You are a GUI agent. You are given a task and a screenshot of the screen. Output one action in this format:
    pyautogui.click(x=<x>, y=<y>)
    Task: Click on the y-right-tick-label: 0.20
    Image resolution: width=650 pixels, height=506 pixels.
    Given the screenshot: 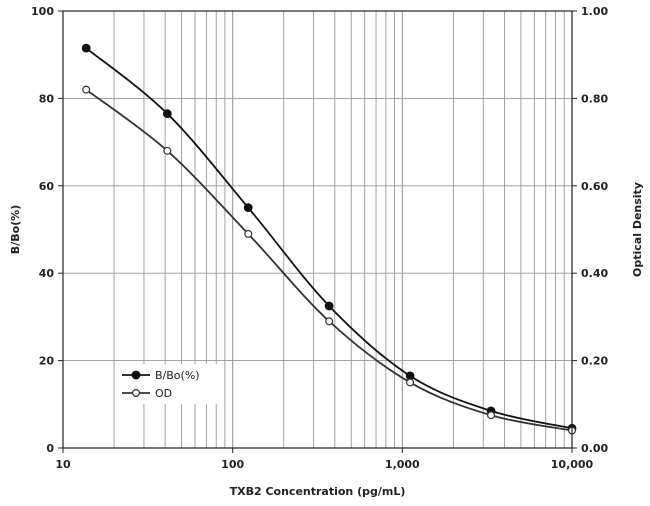 What is the action you would take?
    pyautogui.click(x=594, y=361)
    